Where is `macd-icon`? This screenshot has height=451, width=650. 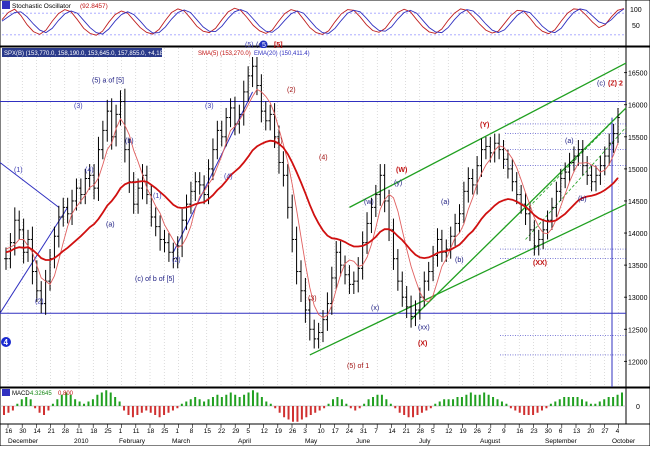 macd-icon is located at coordinates (6, 392).